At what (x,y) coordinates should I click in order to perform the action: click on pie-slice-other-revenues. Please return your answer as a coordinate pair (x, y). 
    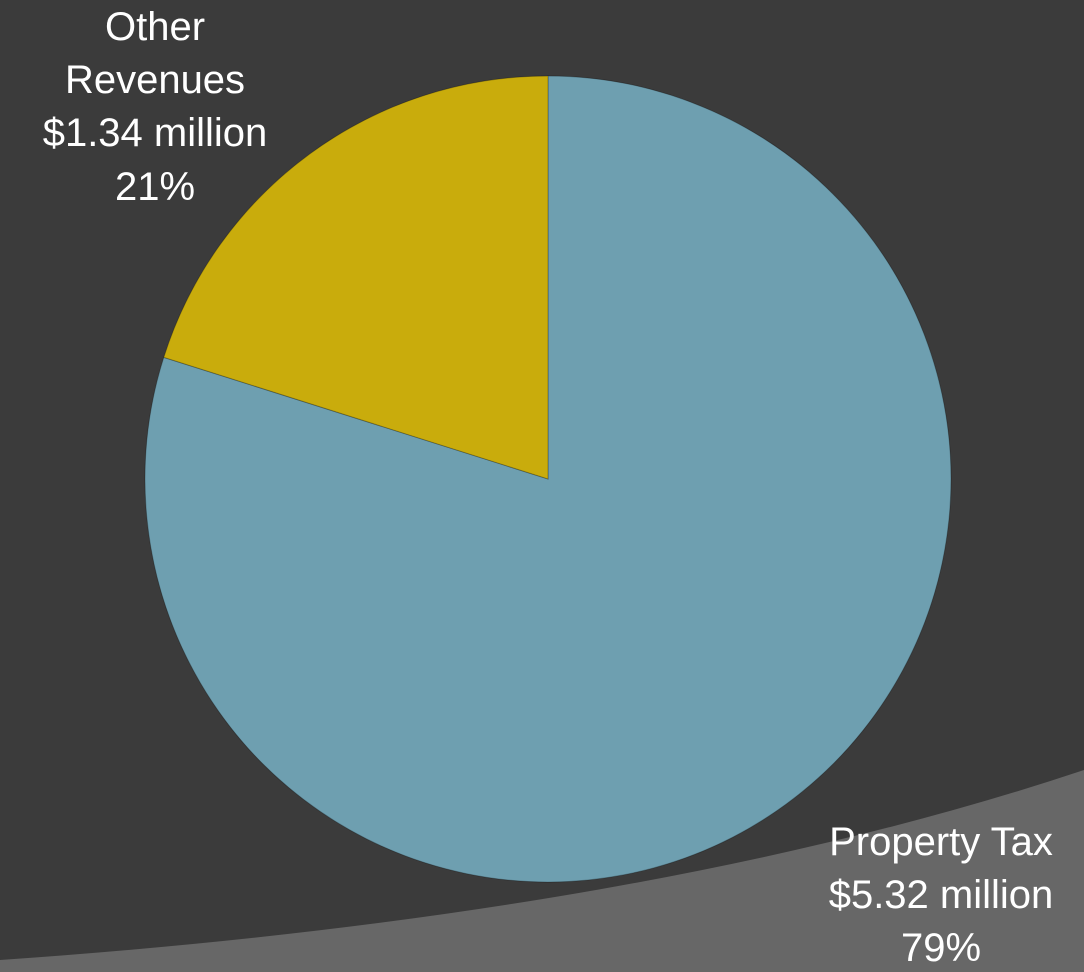
    Looking at the image, I should click on (356, 277).